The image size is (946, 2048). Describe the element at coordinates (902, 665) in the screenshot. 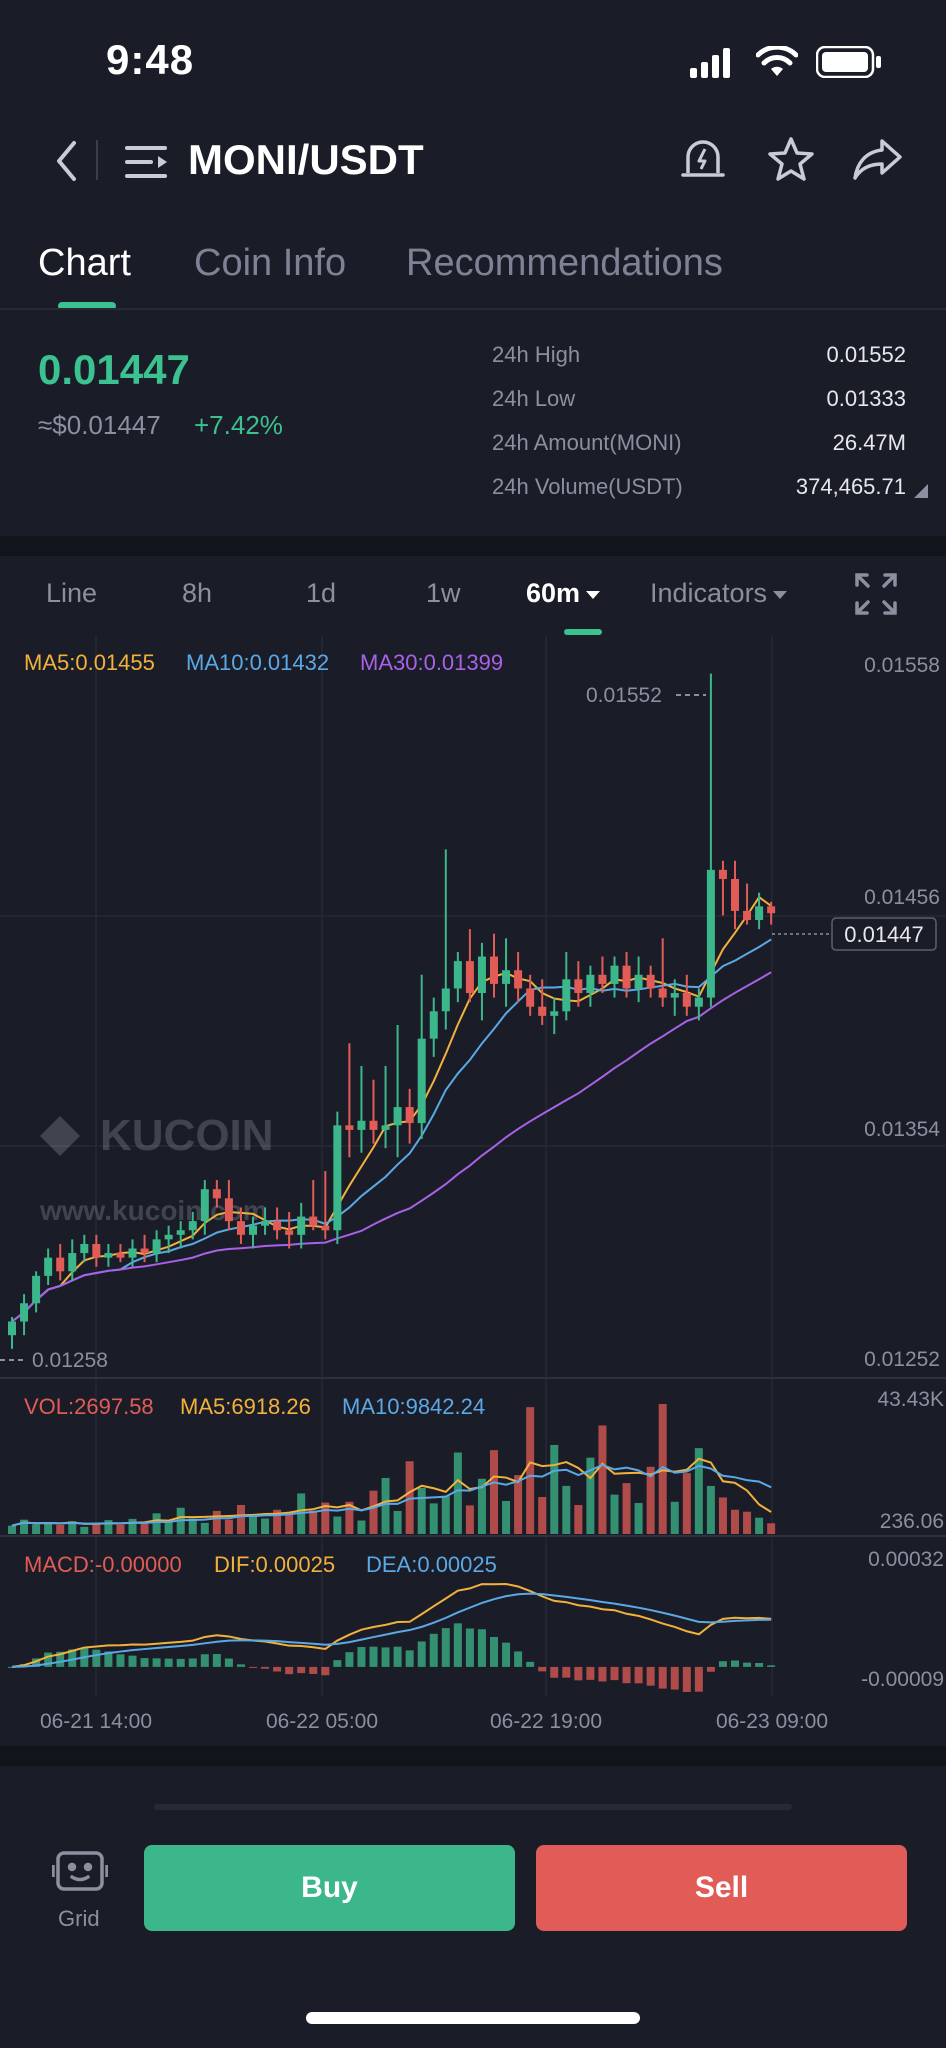

I see `price-axis-label: 0.01558` at that location.